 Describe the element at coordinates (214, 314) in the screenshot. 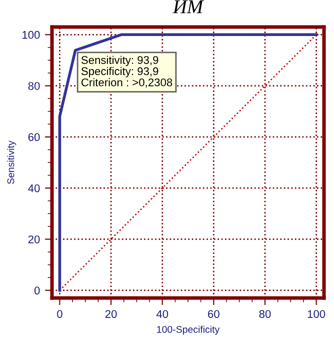

I see `x-tick-label: 60` at that location.